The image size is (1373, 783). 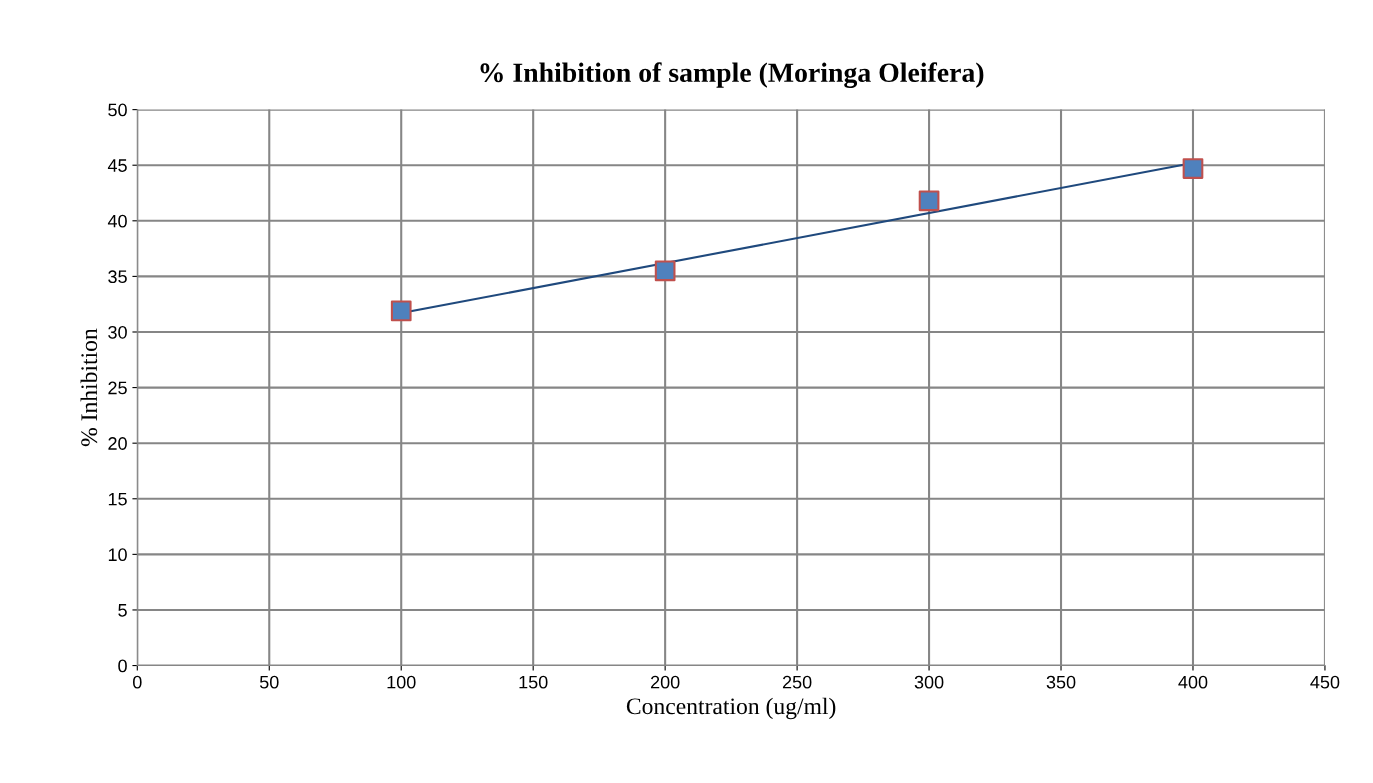 What do you see at coordinates (1325, 682) in the screenshot?
I see `x-tick-label: 450` at bounding box center [1325, 682].